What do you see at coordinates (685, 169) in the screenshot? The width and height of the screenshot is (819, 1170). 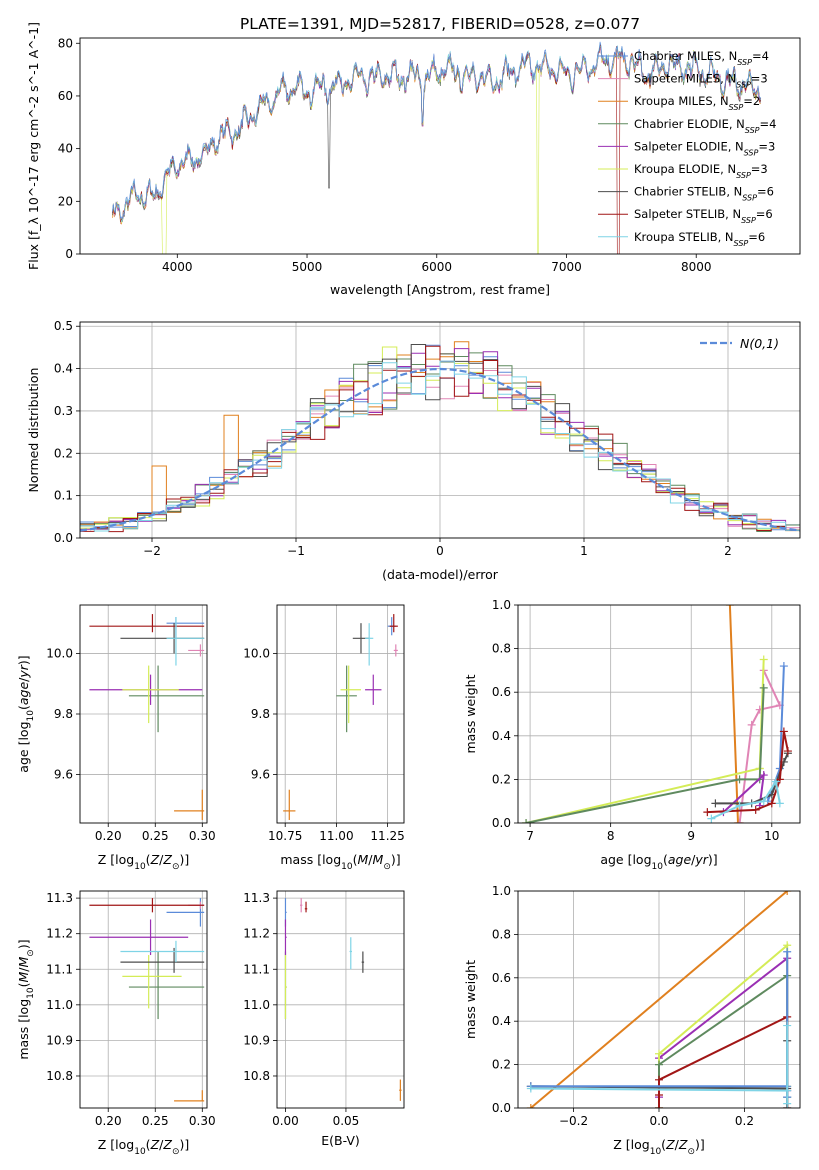 I see `legend-text: Kroupa ELODIE, N` at bounding box center [685, 169].